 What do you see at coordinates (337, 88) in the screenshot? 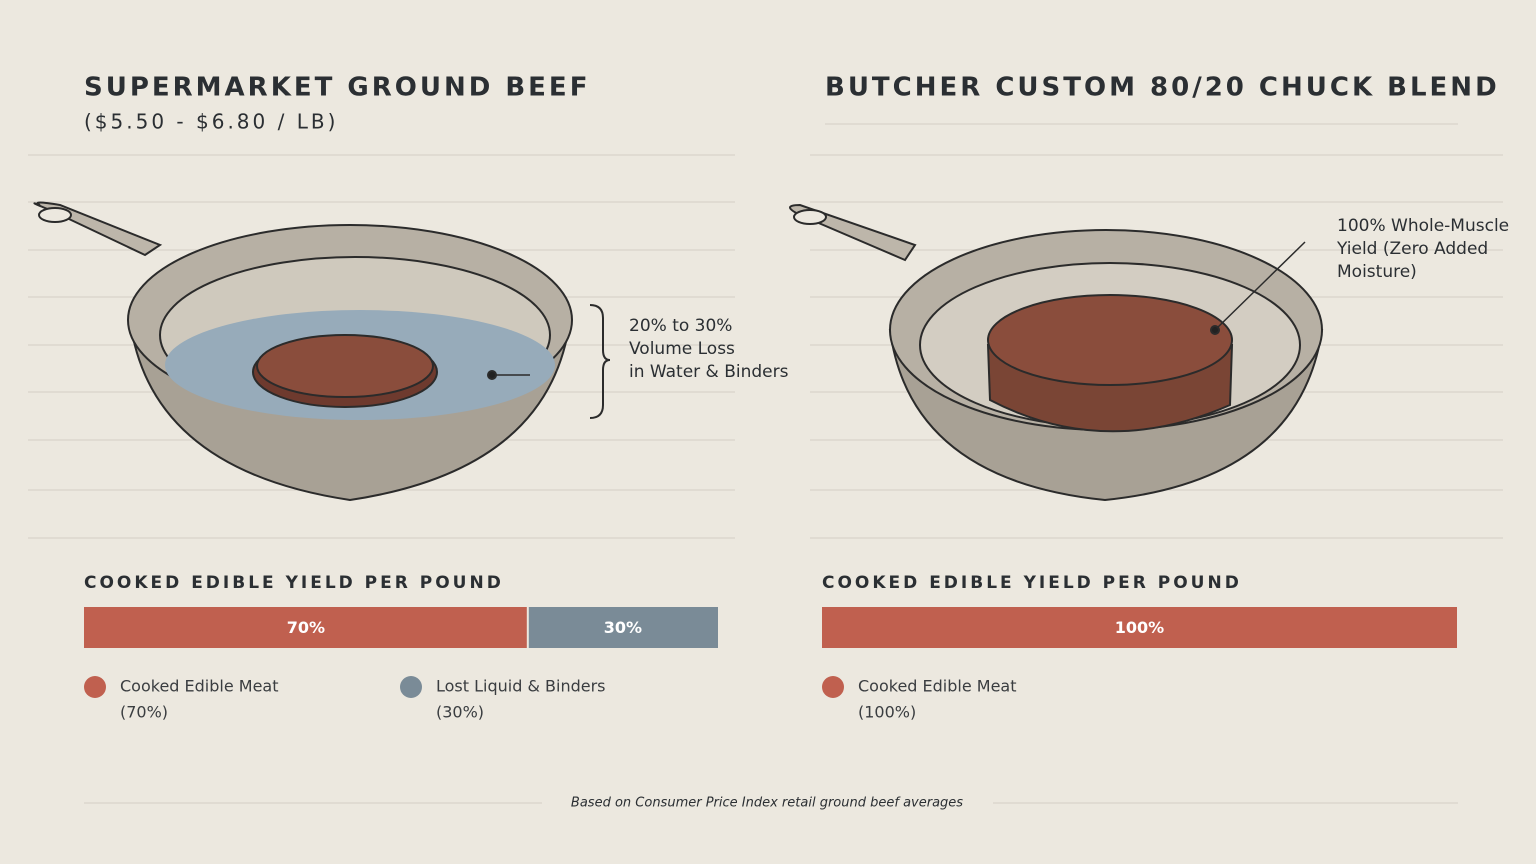
I see `panel-title: SUPERMARKET GROUND BEEF` at bounding box center [337, 88].